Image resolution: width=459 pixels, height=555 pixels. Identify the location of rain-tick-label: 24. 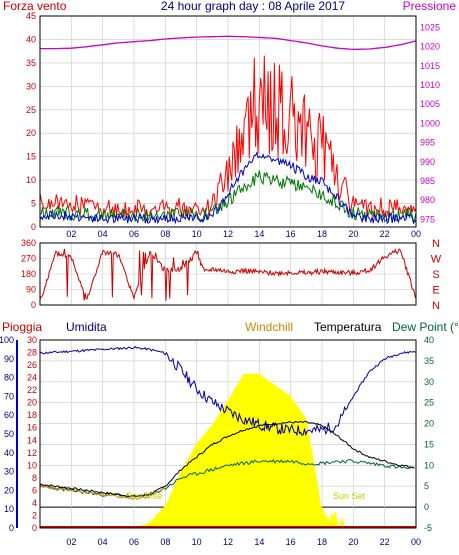
(32, 378).